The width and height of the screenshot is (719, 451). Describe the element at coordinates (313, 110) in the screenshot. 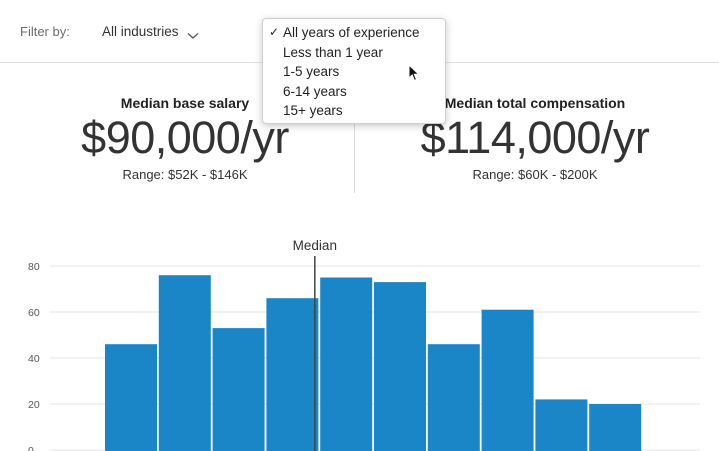

I see `dropdown-option-label: 15+ years` at that location.